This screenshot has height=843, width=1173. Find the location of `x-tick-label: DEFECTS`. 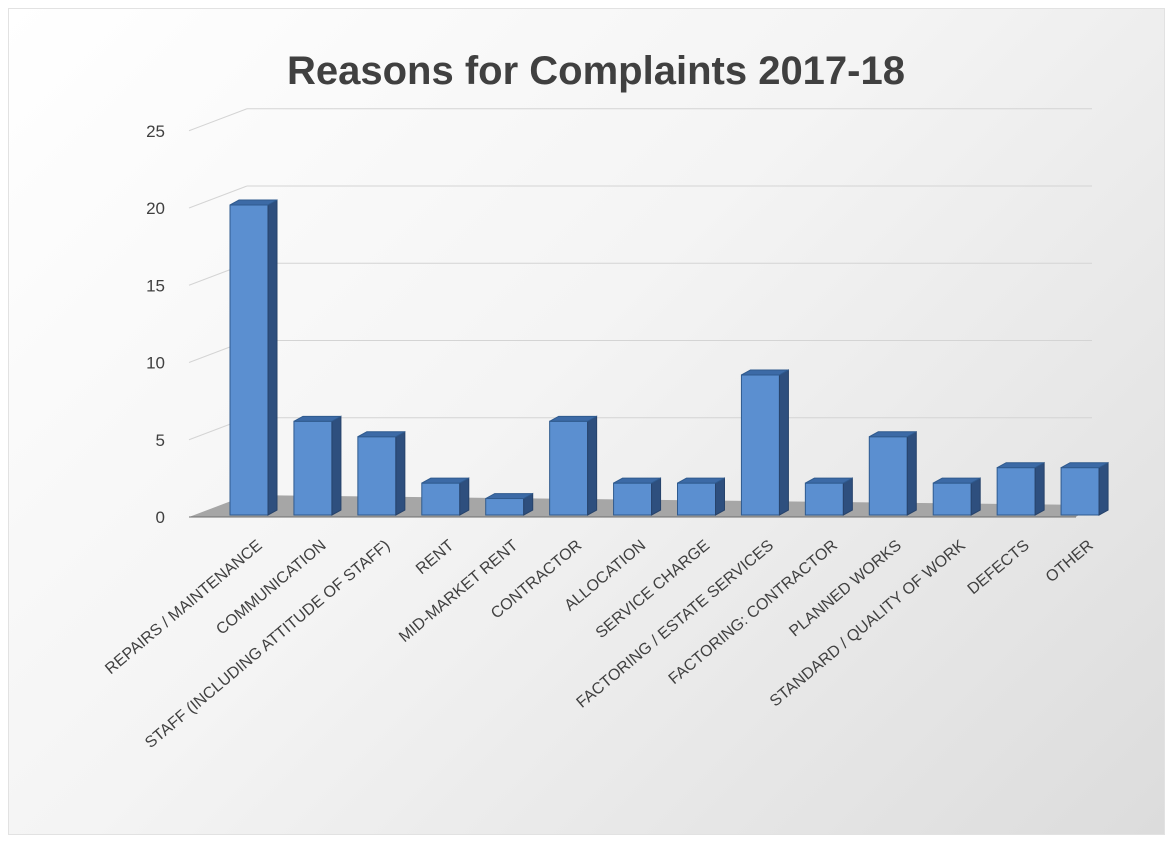

x-tick-label: DEFECTS is located at coordinates (999, 567).